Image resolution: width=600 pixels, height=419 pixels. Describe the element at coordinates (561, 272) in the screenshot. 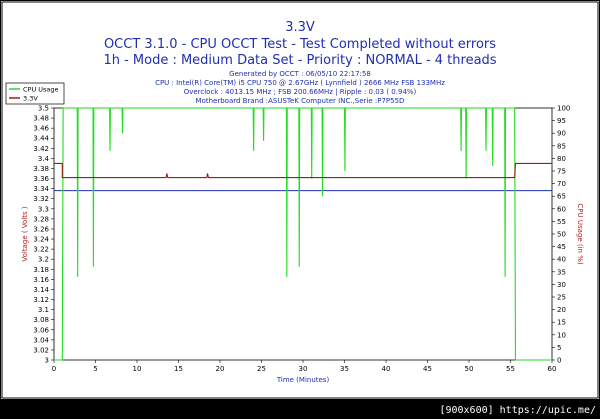

I see `y2-tick-label: 35` at that location.